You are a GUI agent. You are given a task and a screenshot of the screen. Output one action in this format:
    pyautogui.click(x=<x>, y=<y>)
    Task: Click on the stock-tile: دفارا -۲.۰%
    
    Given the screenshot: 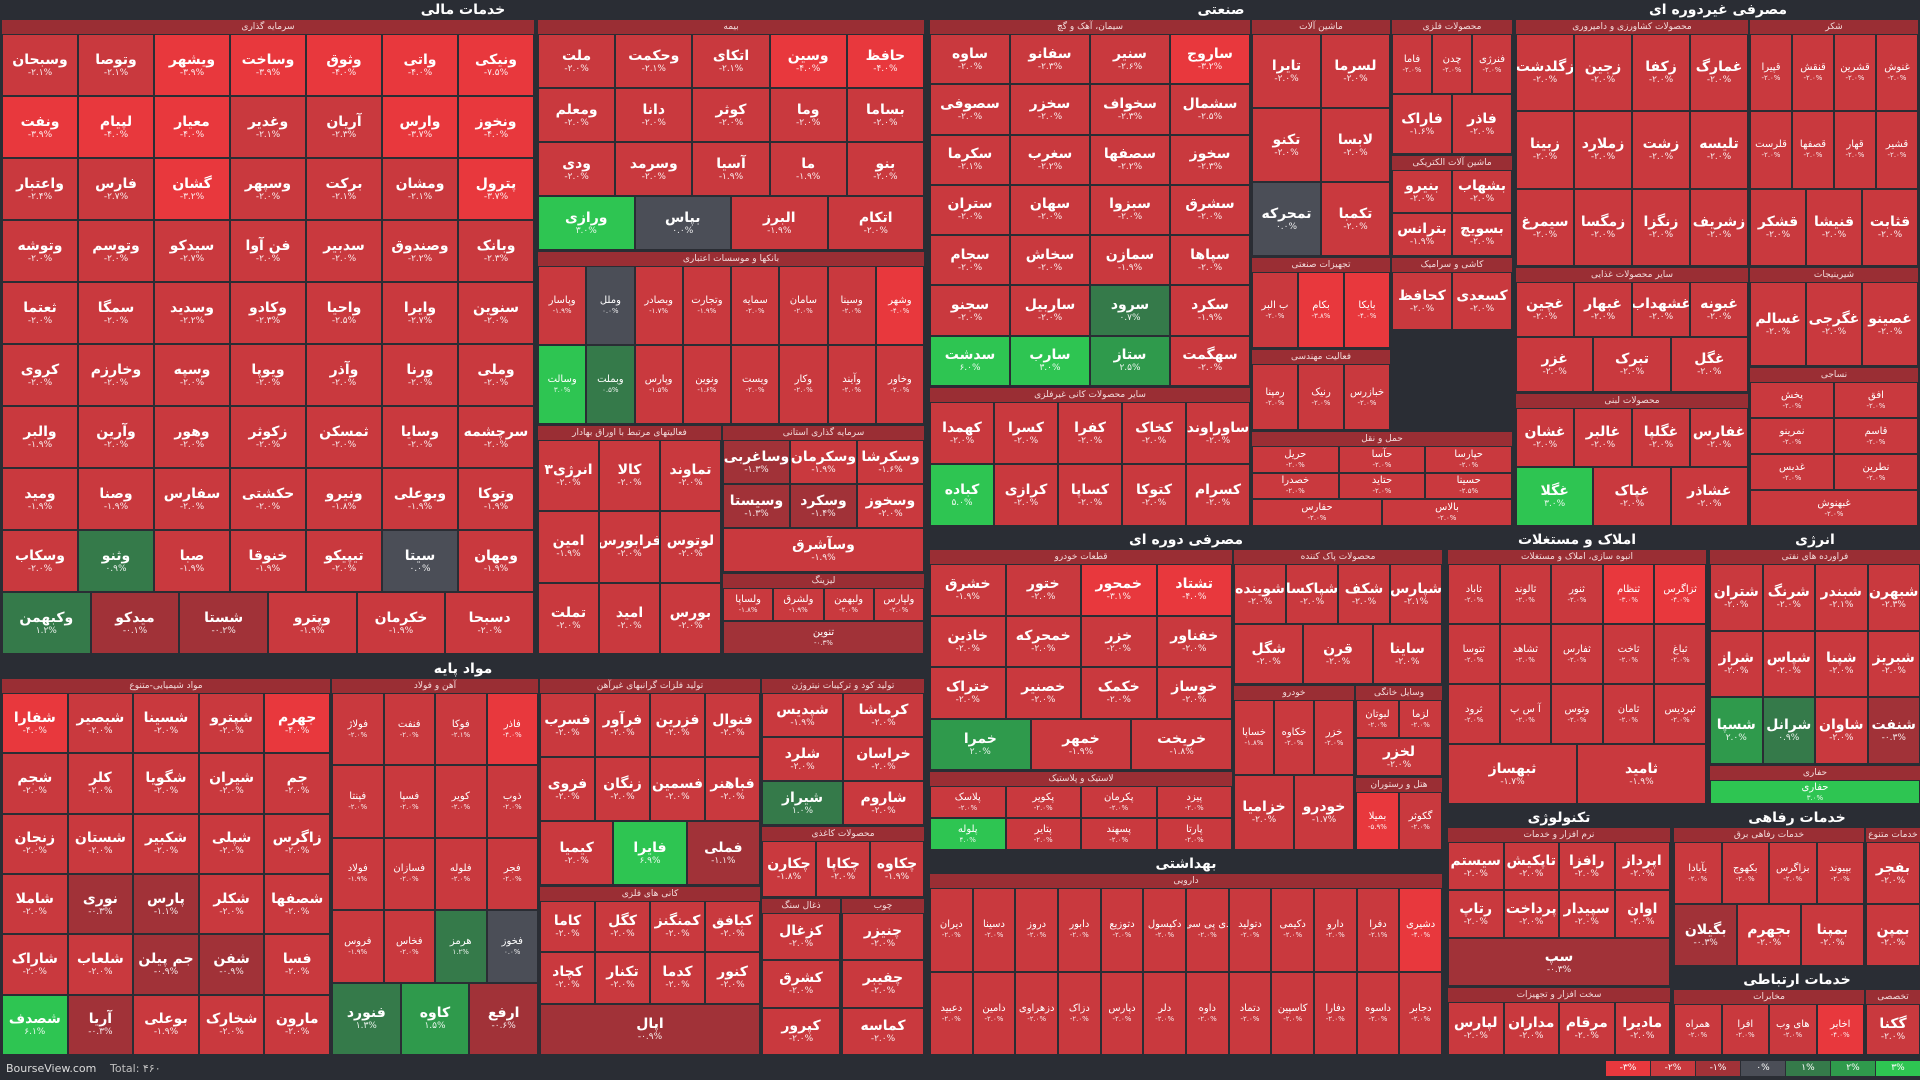 What is the action you would take?
    pyautogui.click(x=1335, y=1013)
    